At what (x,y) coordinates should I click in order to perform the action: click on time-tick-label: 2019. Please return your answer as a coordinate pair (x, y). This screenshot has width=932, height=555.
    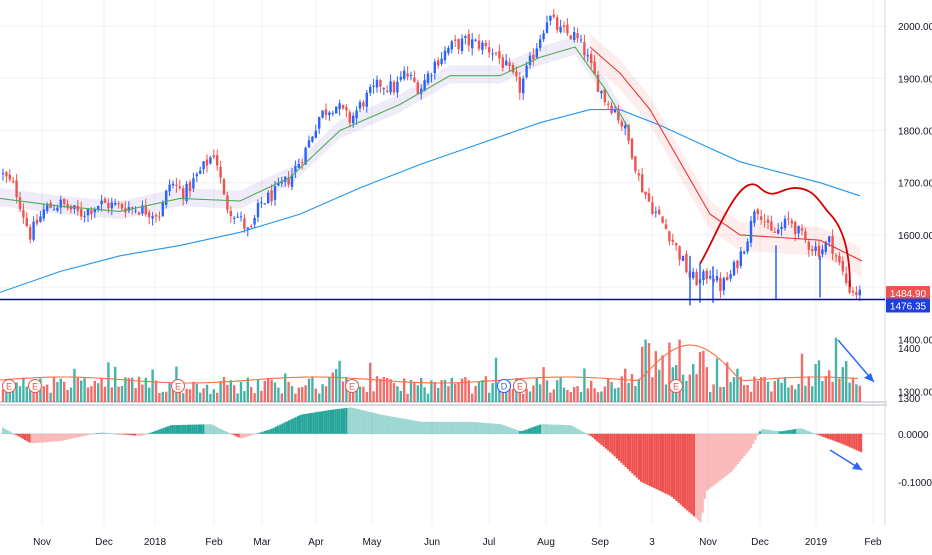
    Looking at the image, I should click on (816, 542).